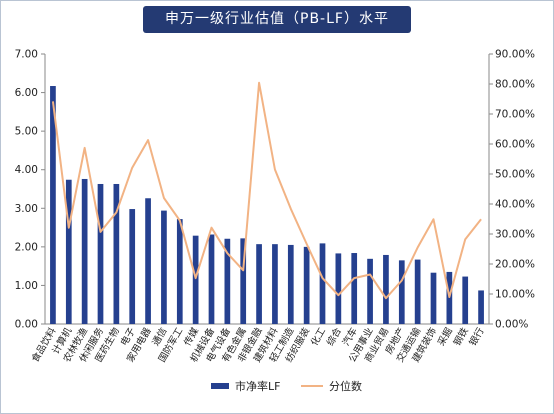 This screenshot has height=414, width=554. I want to click on y-right-tick-label: 90.00%, so click(515, 55).